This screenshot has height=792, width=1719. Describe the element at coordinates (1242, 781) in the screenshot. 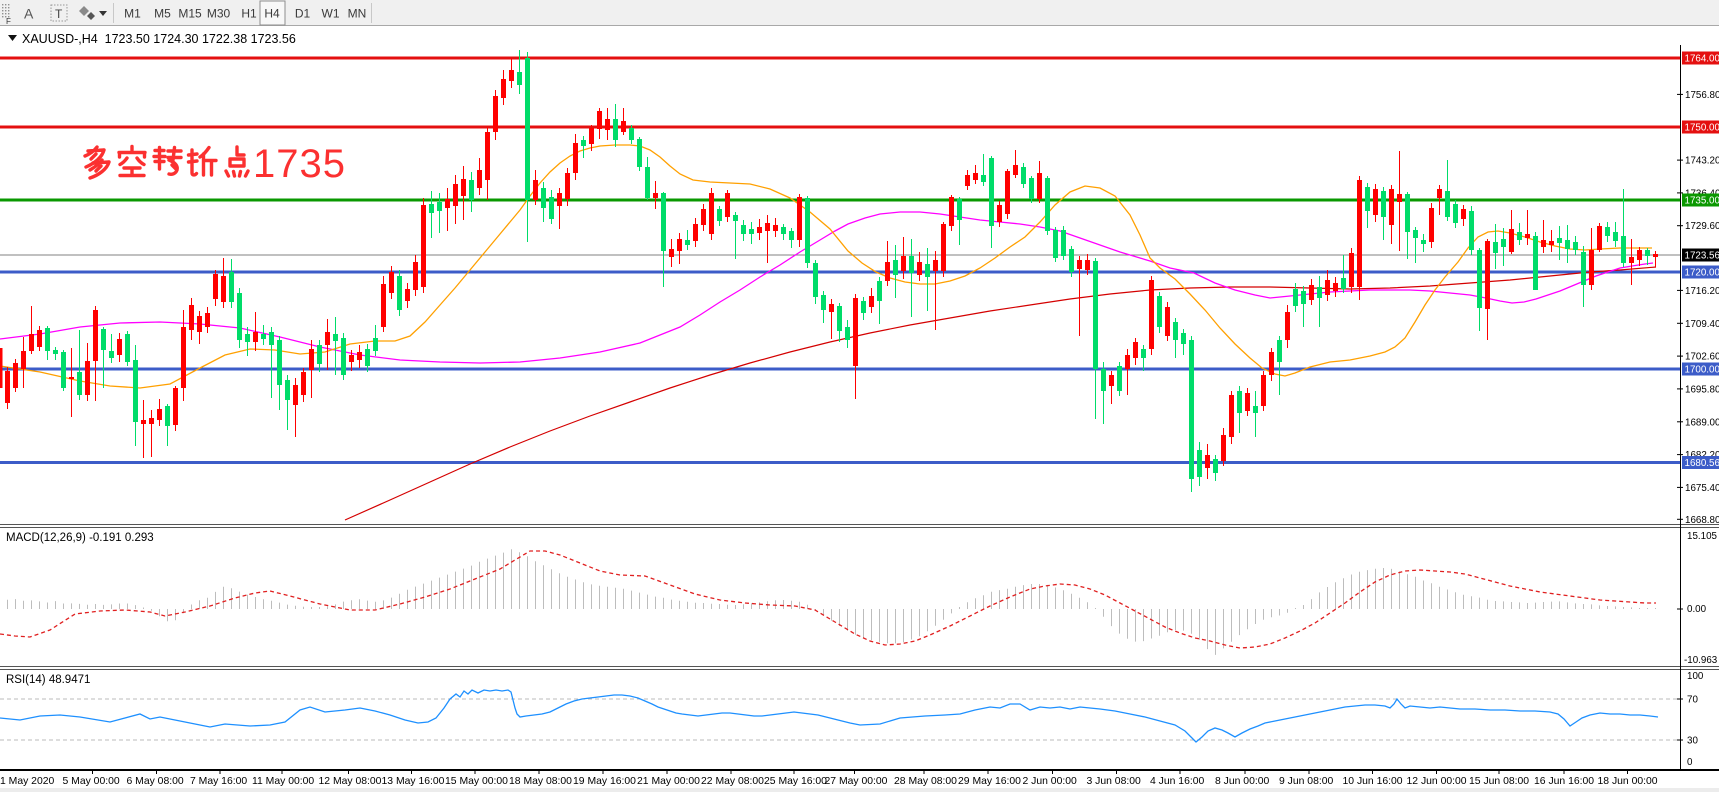

I see `svg-text: 8 Jun 00:00` at that location.